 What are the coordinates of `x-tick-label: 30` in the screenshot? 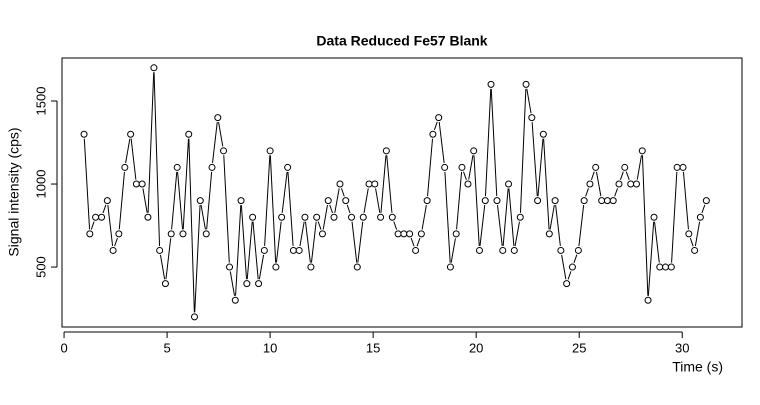 It's located at (682, 347).